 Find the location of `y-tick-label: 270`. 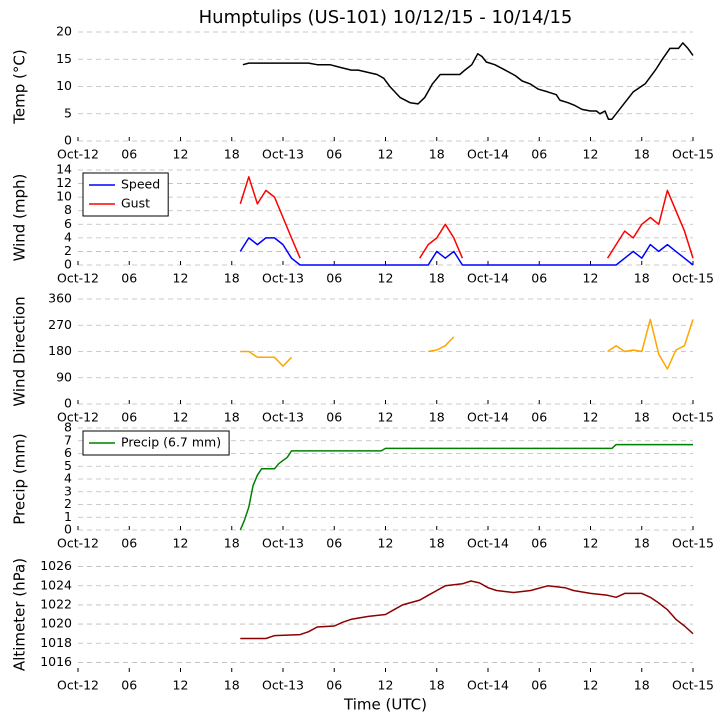

y-tick-label: 270 is located at coordinates (60, 324).